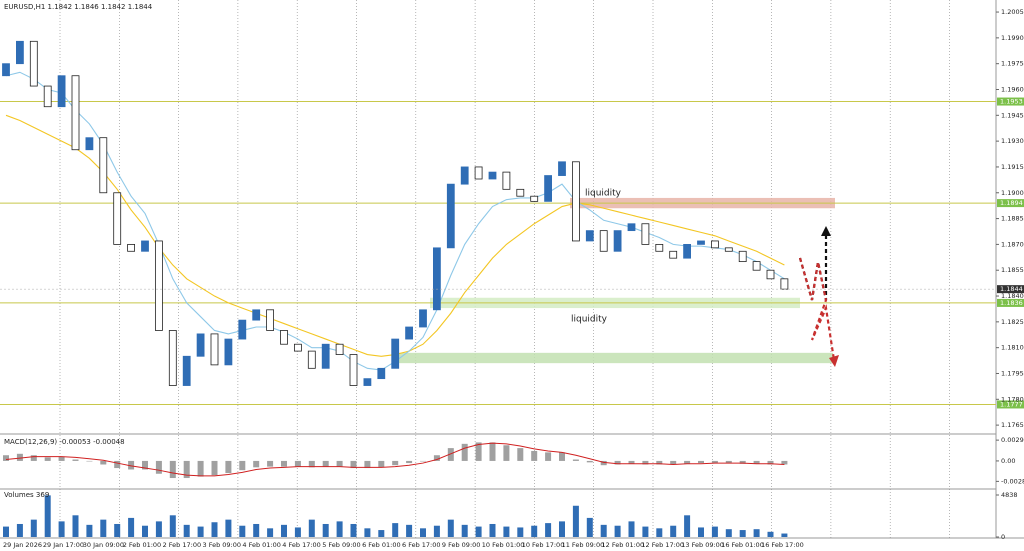 This screenshot has height=551, width=1024. What do you see at coordinates (1012, 244) in the screenshot?
I see `y-tick-label: 1.1870` at bounding box center [1012, 244].